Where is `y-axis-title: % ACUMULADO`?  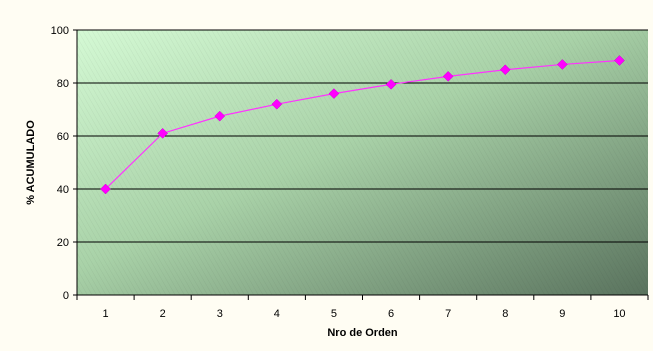 y-axis-title: % ACUMULADO is located at coordinates (31, 162).